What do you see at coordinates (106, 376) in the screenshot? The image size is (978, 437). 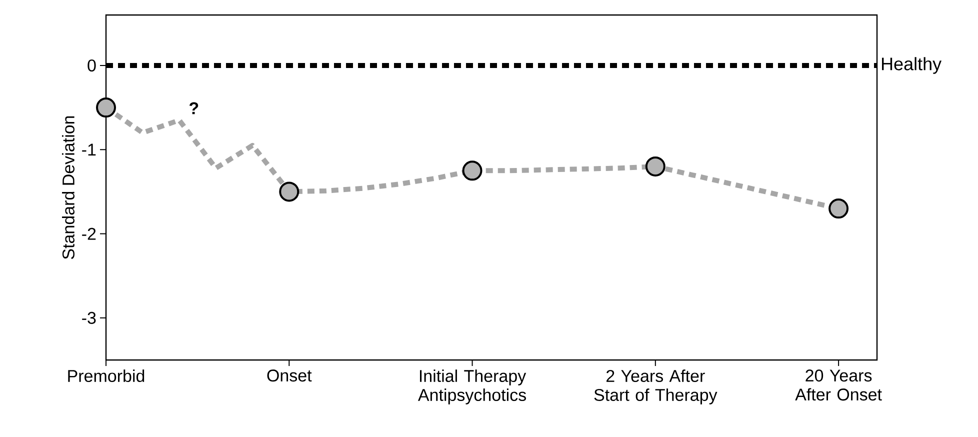 I see `x-tick-label: Premorbid` at bounding box center [106, 376].